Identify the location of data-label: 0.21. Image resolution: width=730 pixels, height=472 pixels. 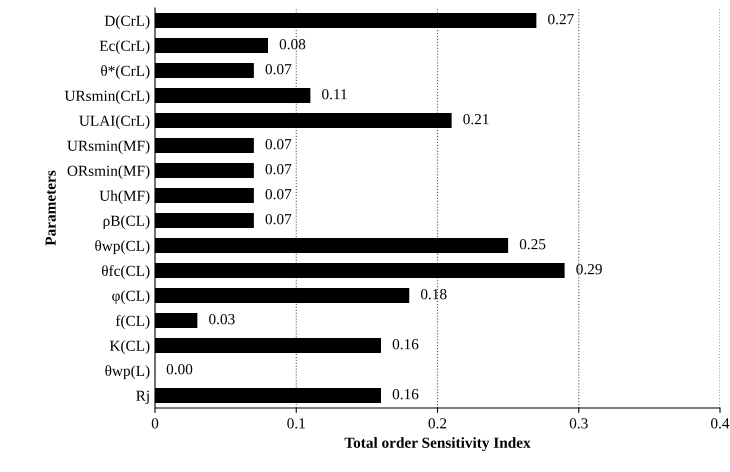
(476, 119).